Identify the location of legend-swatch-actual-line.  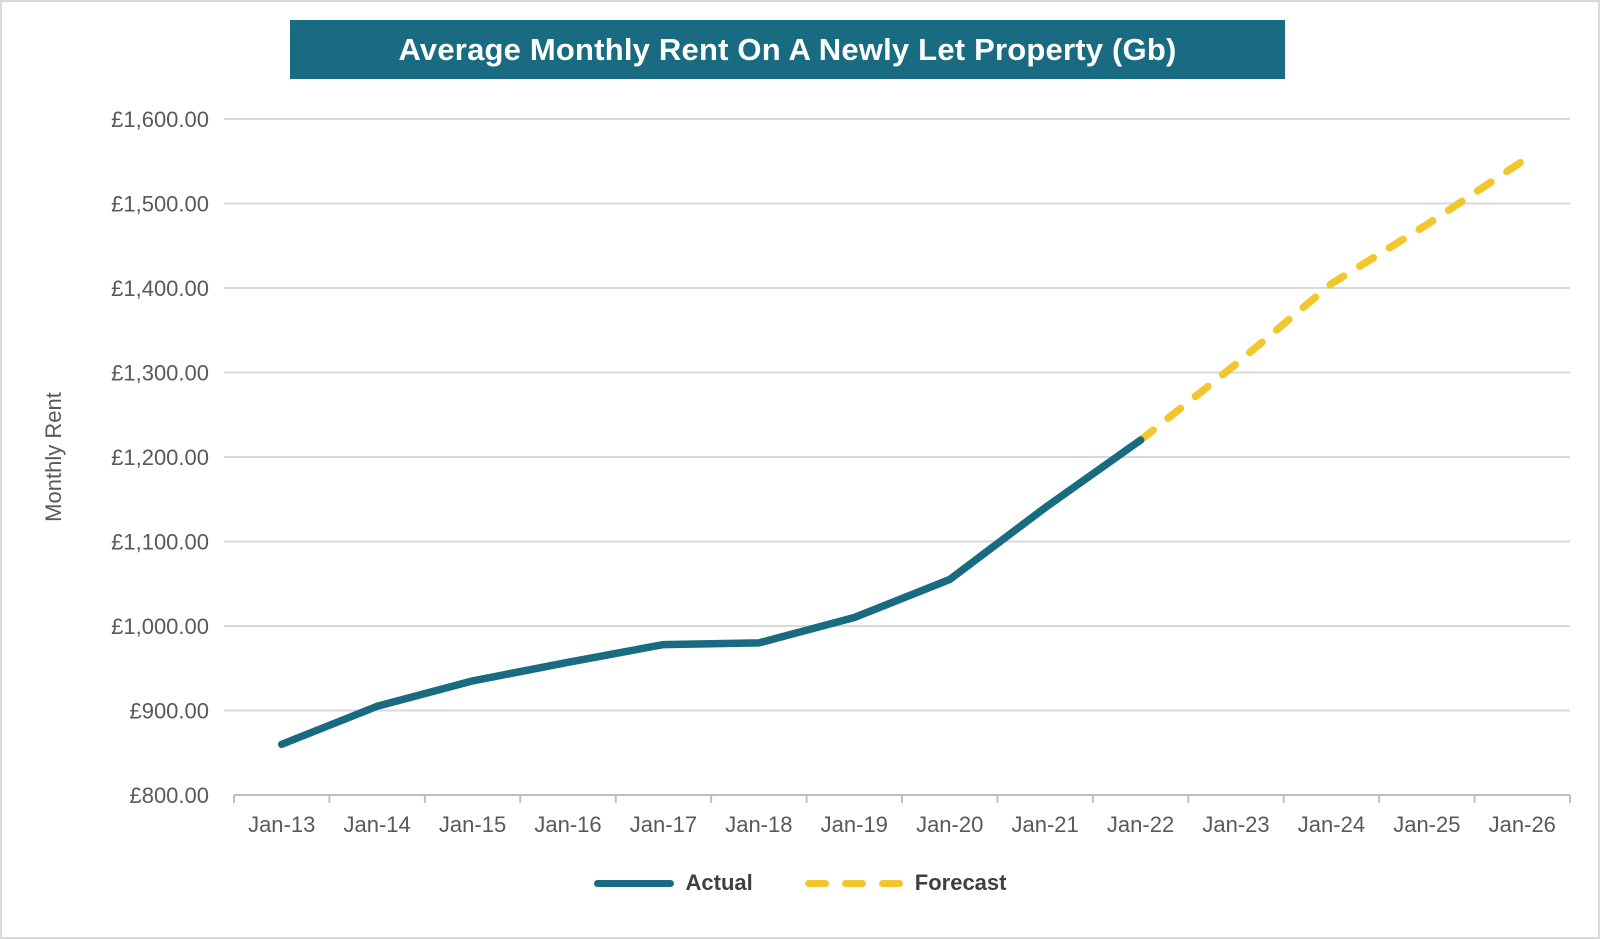
(633, 883).